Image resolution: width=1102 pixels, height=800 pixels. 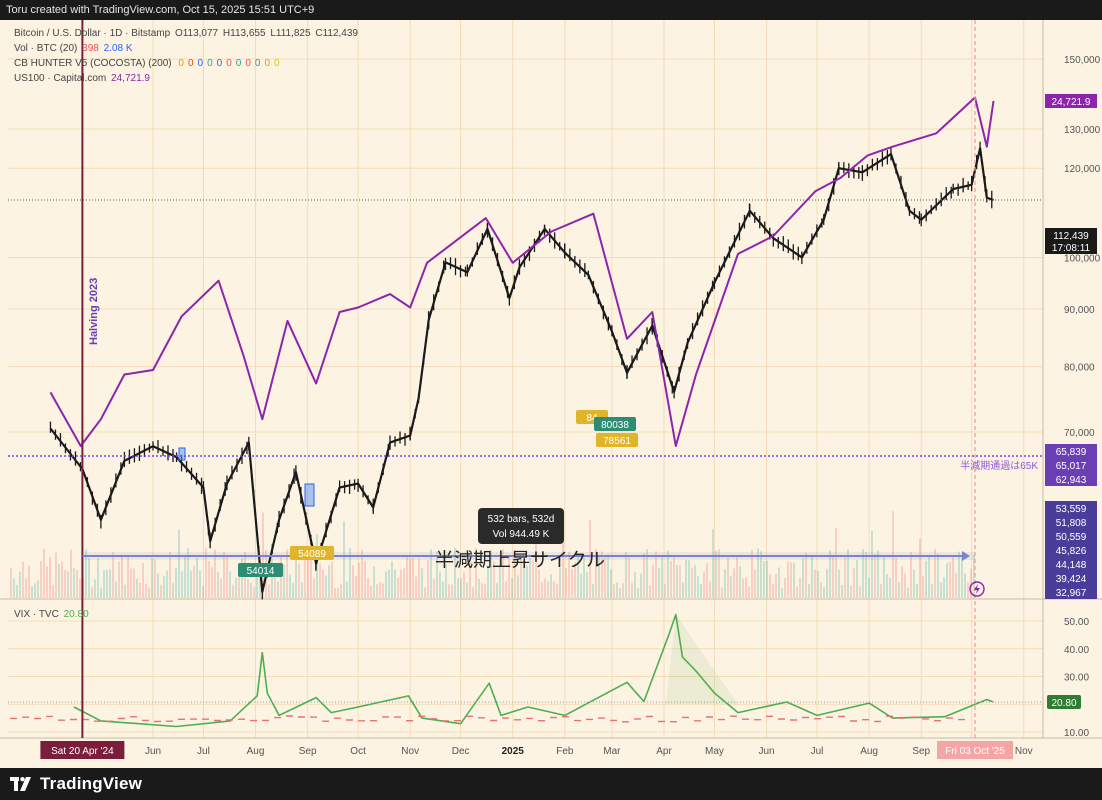 What do you see at coordinates (533, 670) in the screenshot?
I see `vix-series` at bounding box center [533, 670].